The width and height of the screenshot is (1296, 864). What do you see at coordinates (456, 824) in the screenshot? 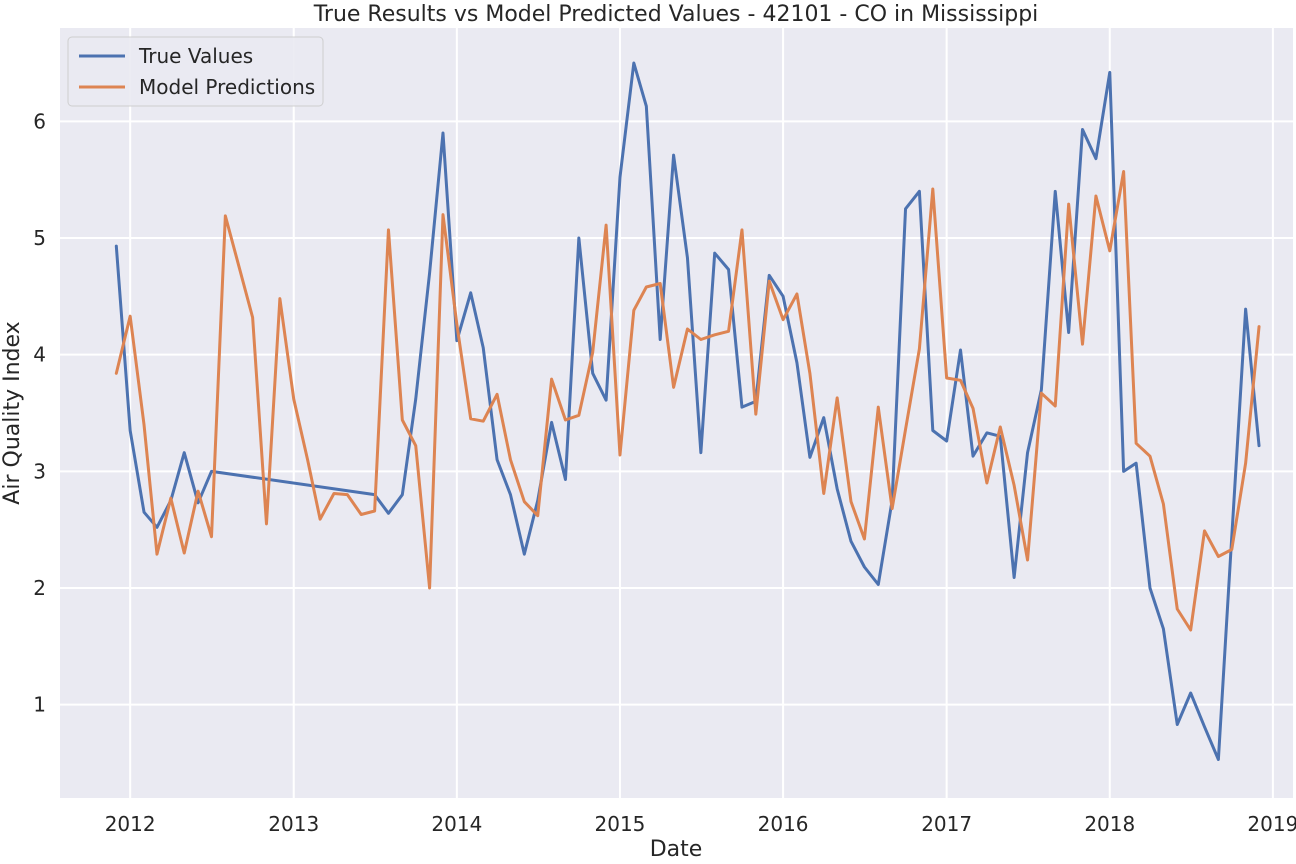
I see `x-tick-label: 2014` at bounding box center [456, 824].